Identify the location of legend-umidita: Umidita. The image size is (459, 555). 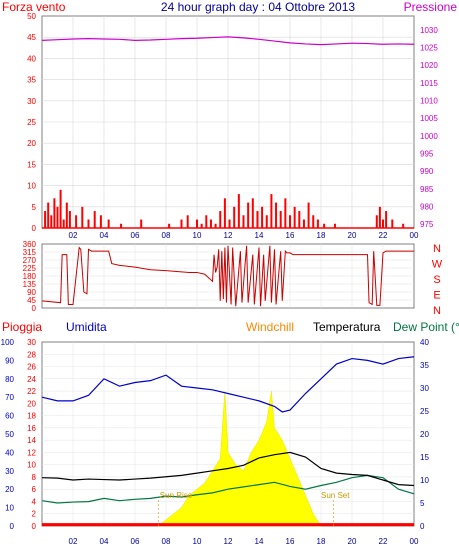
(86, 327).